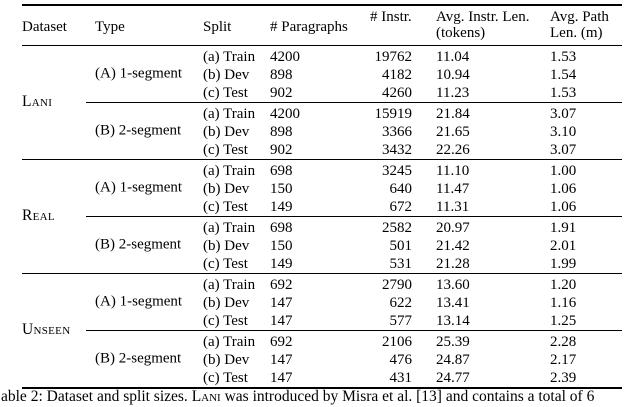 The height and width of the screenshot is (407, 640). Describe the element at coordinates (563, 132) in the screenshot. I see `cell-avg-path-len: 3.10` at that location.